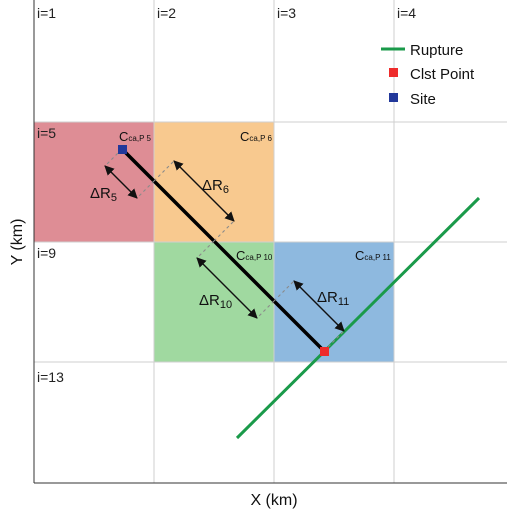  Describe the element at coordinates (373, 255) in the screenshot. I see `cell-label-p11: Cca,P 11` at that location.